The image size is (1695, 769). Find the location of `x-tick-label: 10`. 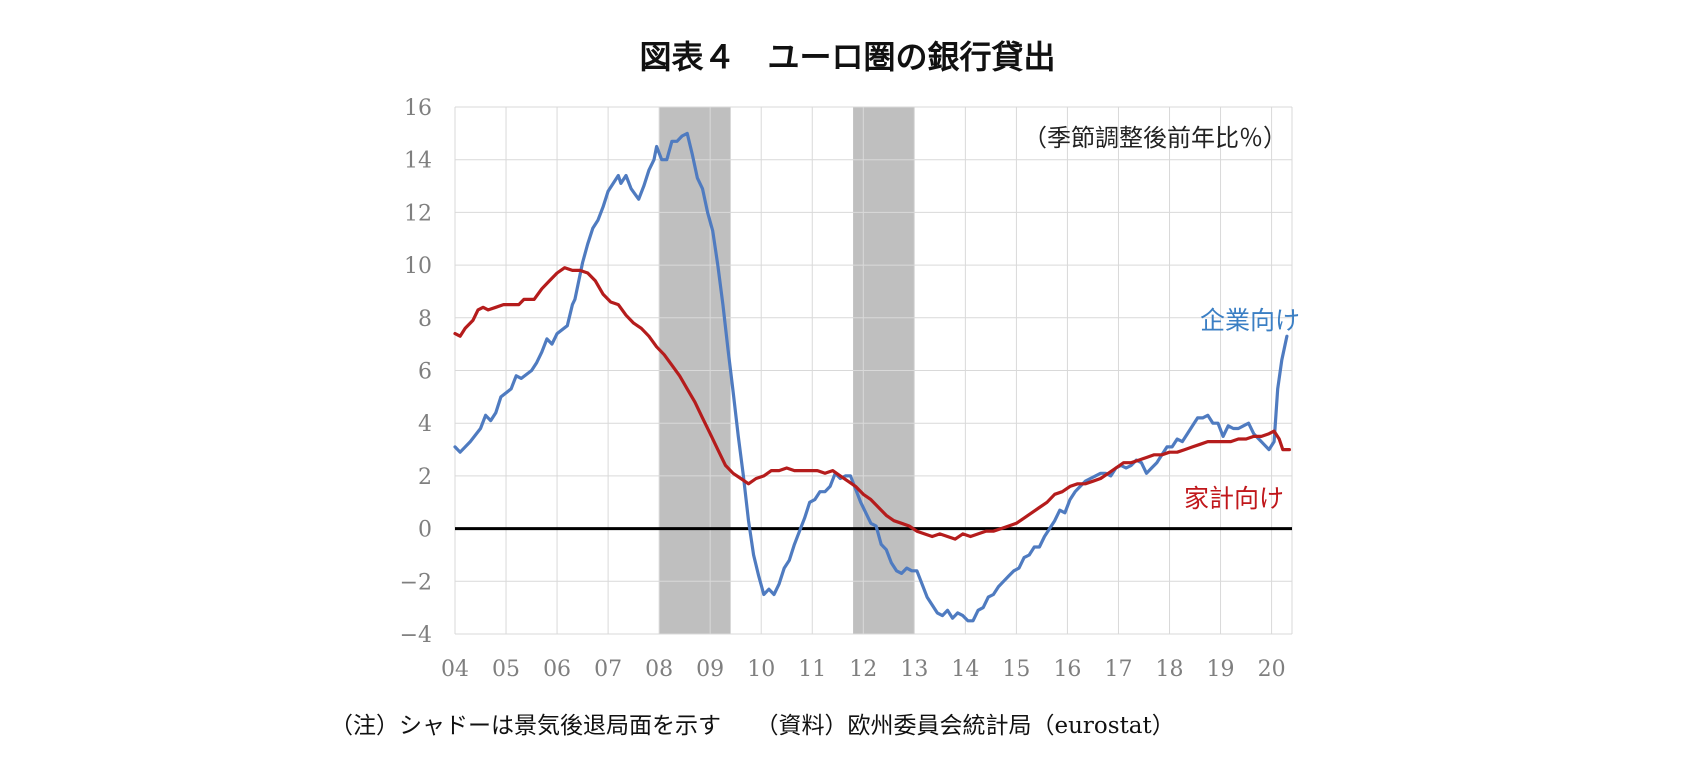

x-tick-label: 10 is located at coordinates (761, 669).